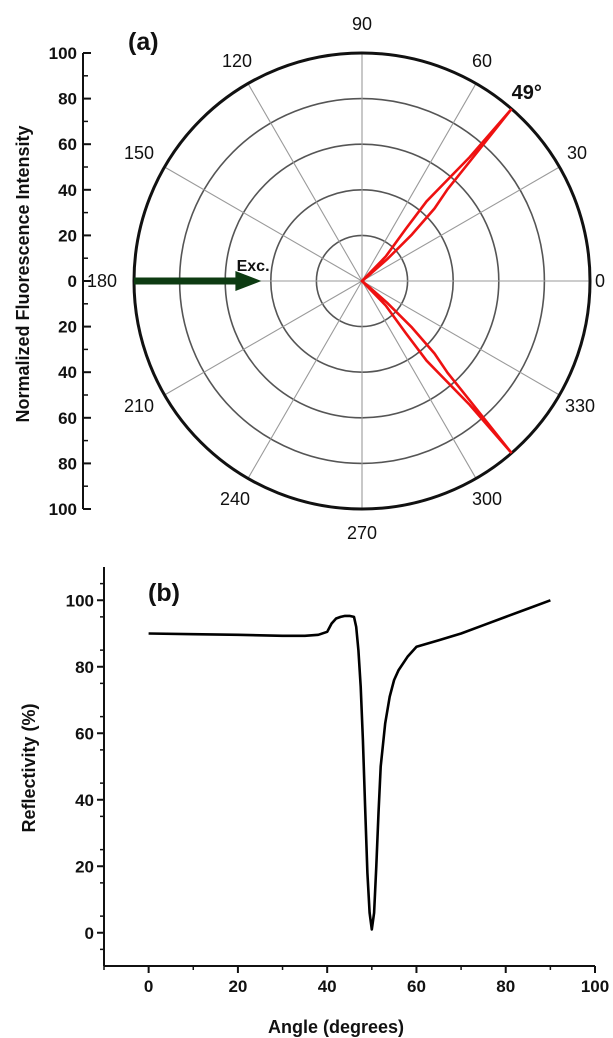 The image size is (613, 1038). What do you see at coordinates (327, 986) in the screenshot?
I see `x-tick-label-b: 40` at bounding box center [327, 986].